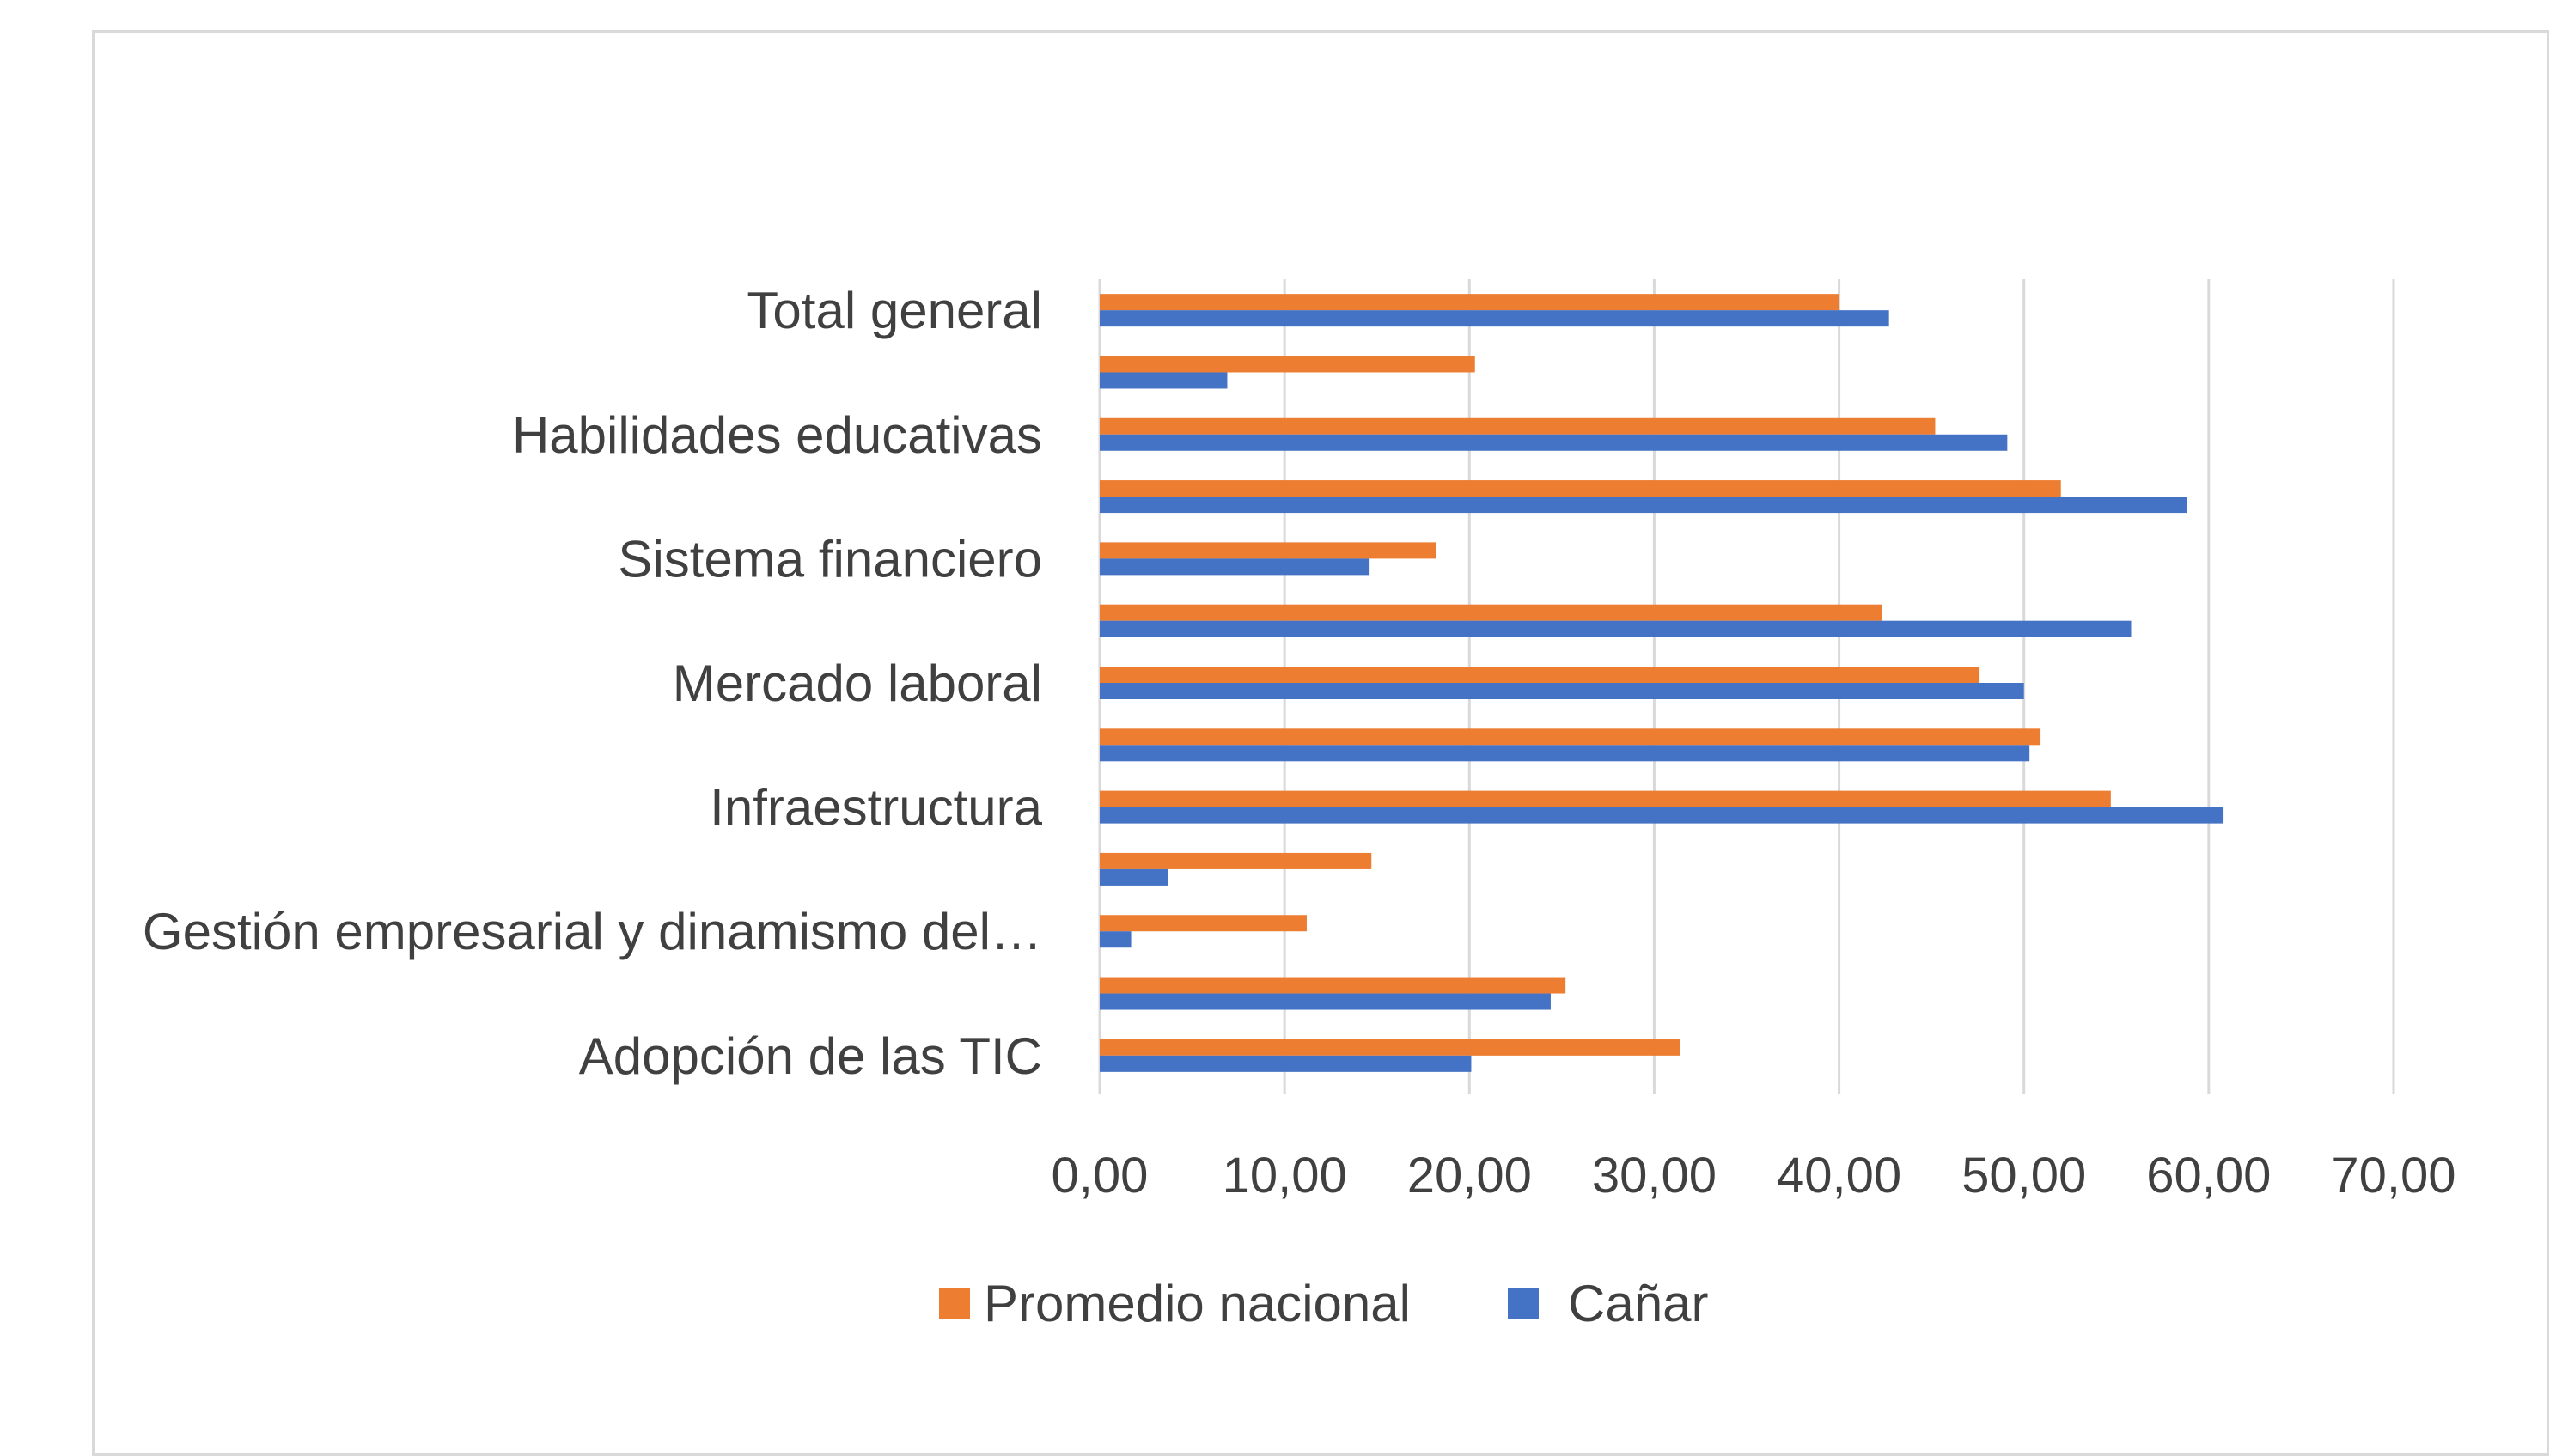  I want to click on category-label: Mercado laboral, so click(857, 684).